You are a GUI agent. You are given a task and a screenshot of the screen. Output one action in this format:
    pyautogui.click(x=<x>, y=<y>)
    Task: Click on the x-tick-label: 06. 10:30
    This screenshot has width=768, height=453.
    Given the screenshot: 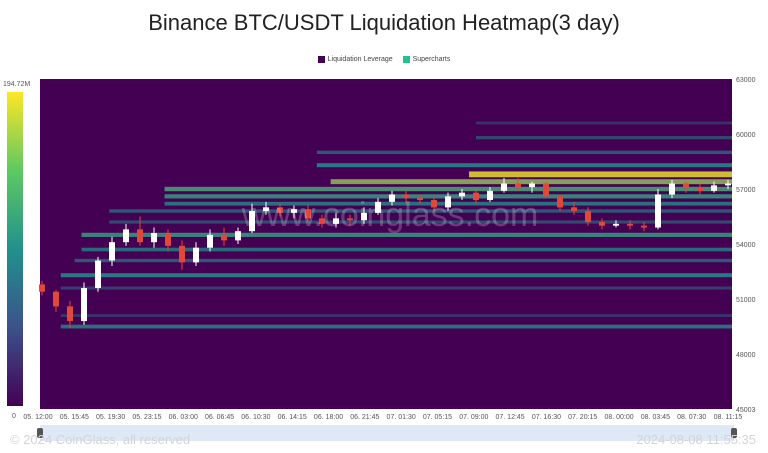 What is the action you would take?
    pyautogui.click(x=255, y=417)
    